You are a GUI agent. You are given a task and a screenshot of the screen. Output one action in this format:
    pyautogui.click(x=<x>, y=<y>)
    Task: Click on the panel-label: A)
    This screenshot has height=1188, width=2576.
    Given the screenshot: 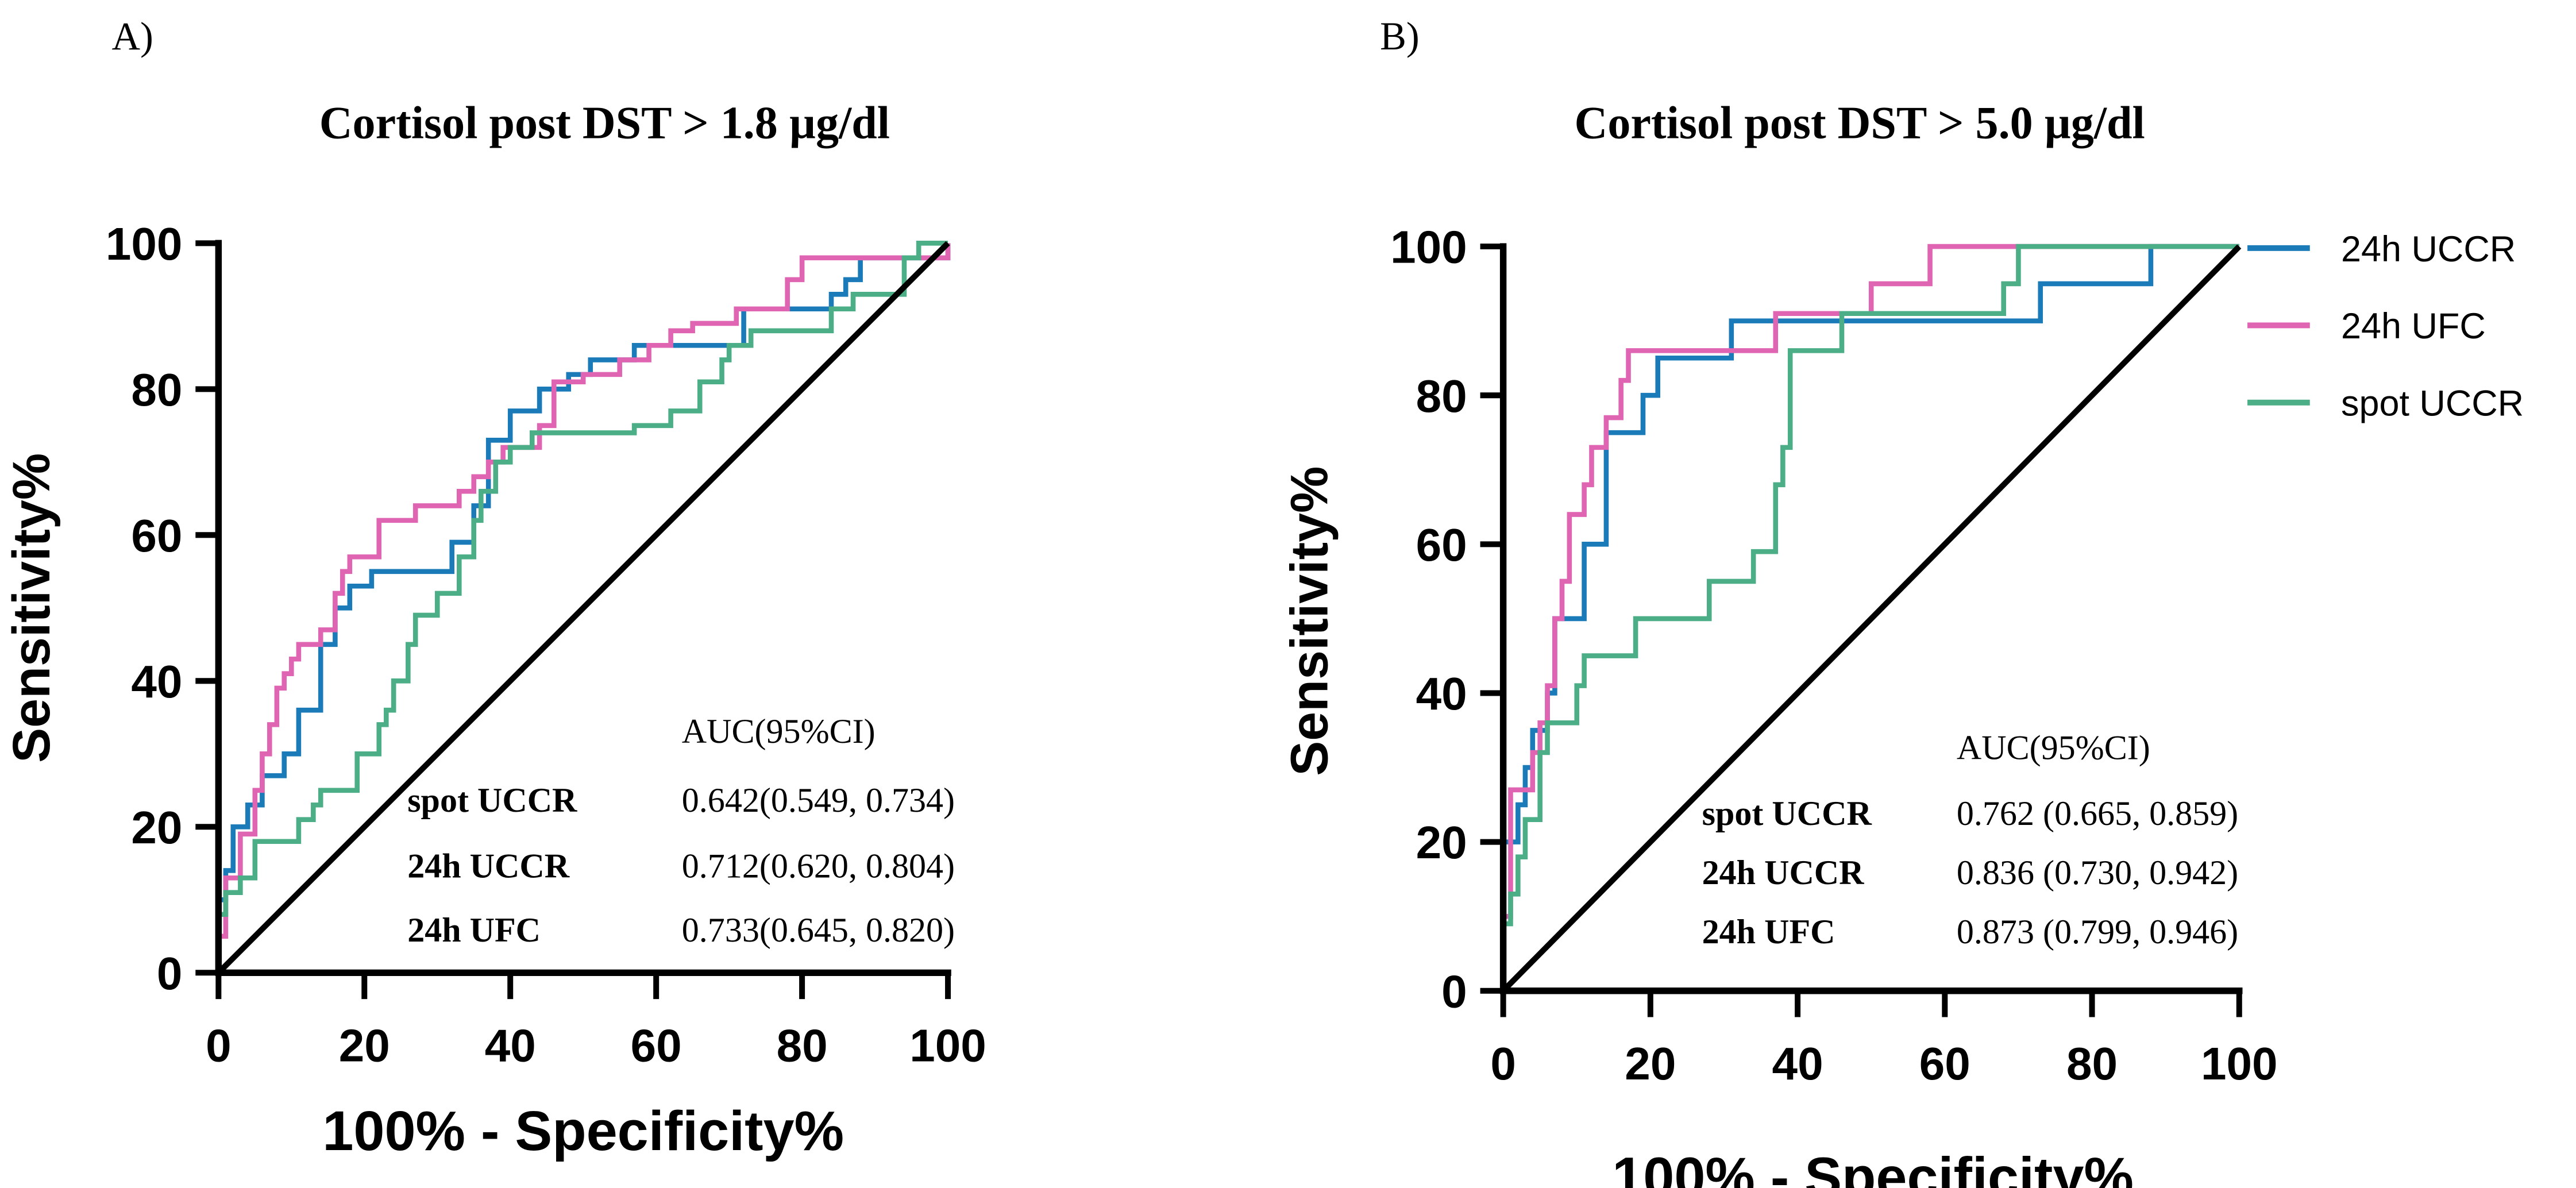 What is the action you would take?
    pyautogui.click(x=132, y=36)
    